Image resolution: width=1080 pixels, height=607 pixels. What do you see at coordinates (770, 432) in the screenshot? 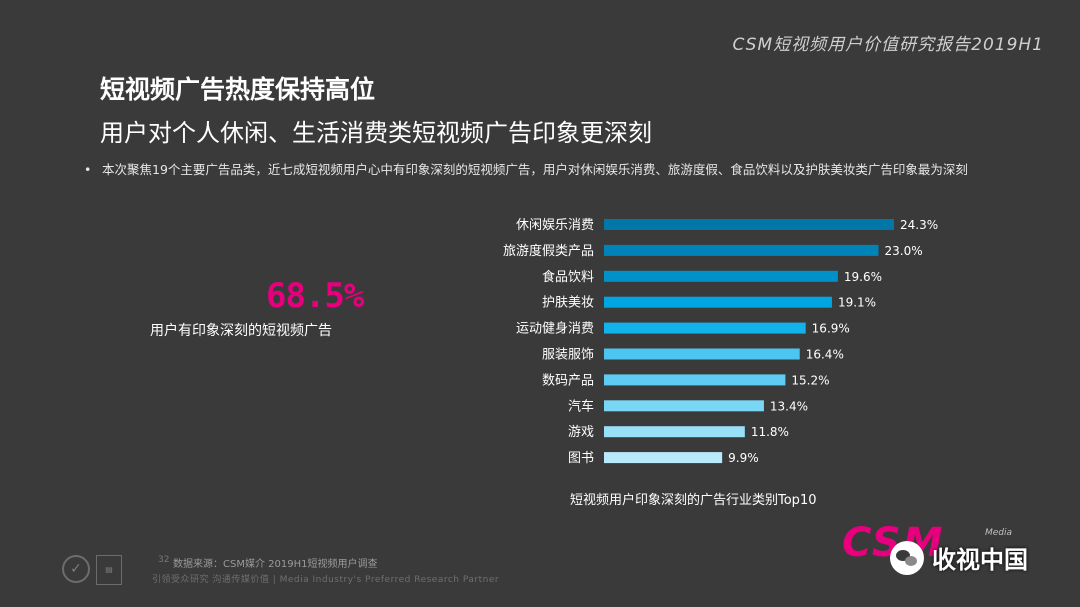
I see `value-label-9: 11.8%` at bounding box center [770, 432].